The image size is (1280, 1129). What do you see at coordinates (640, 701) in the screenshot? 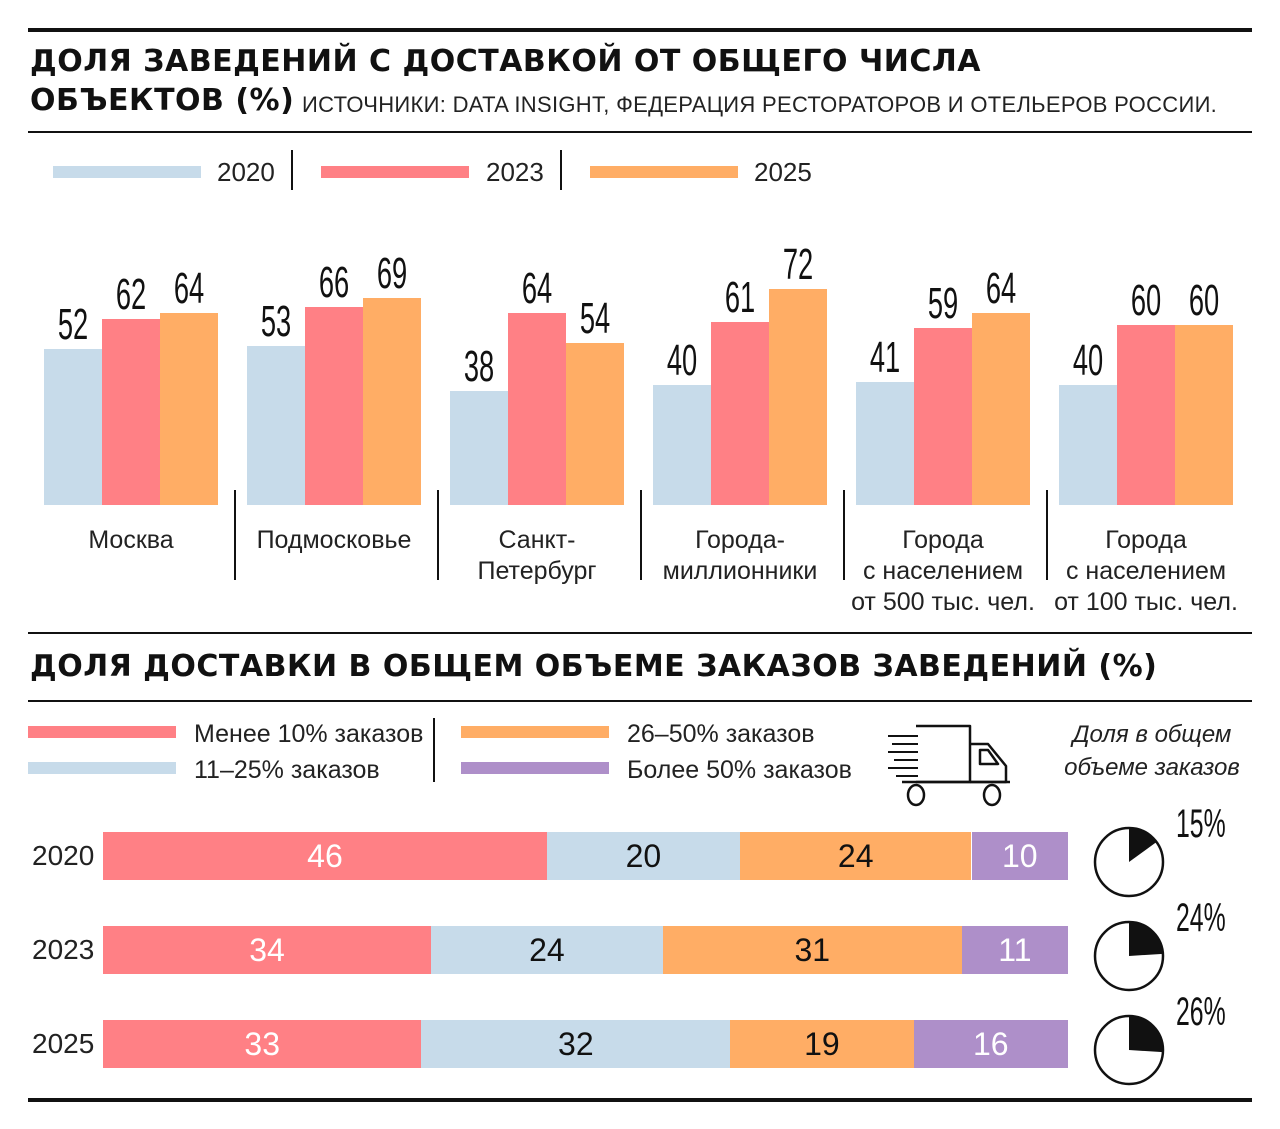
I see `section2-header-rule` at bounding box center [640, 701].